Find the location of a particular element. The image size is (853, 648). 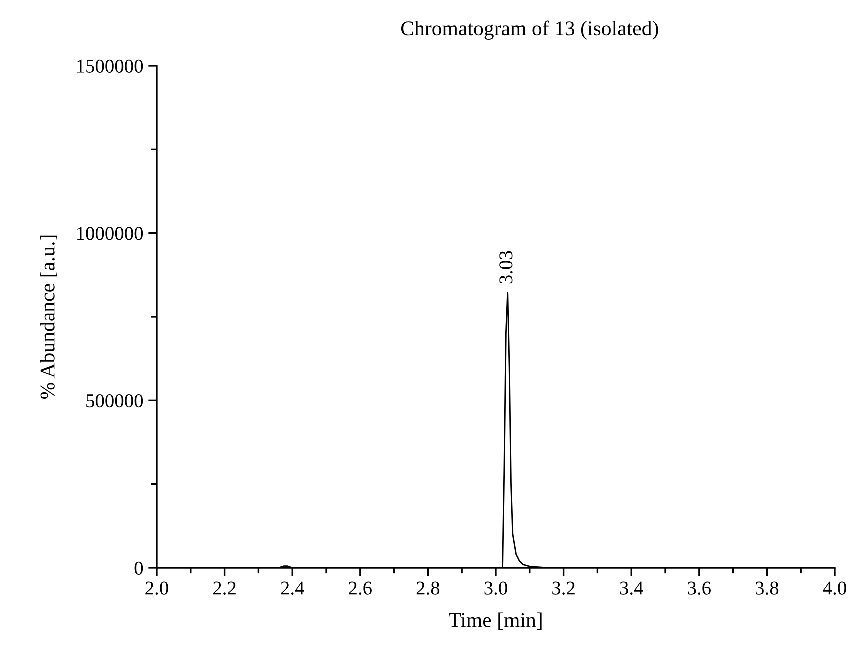

y-axis-title: % Abundance [a.u.] is located at coordinates (49, 318).